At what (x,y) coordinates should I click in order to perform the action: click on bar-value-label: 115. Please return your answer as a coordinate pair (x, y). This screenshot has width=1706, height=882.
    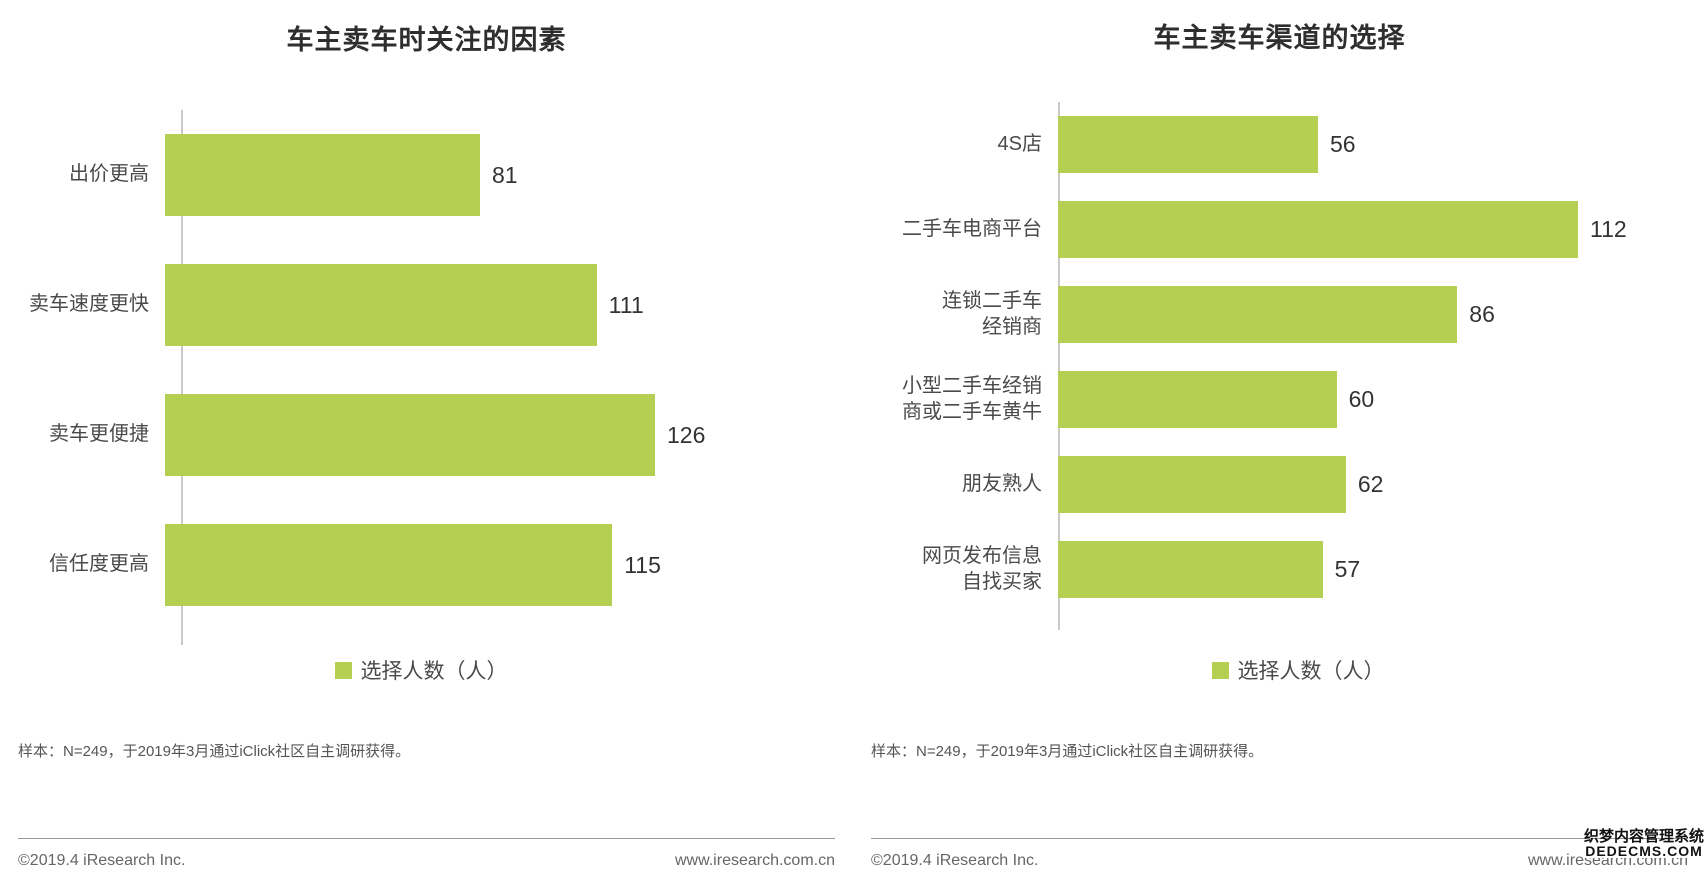
    Looking at the image, I should click on (642, 564).